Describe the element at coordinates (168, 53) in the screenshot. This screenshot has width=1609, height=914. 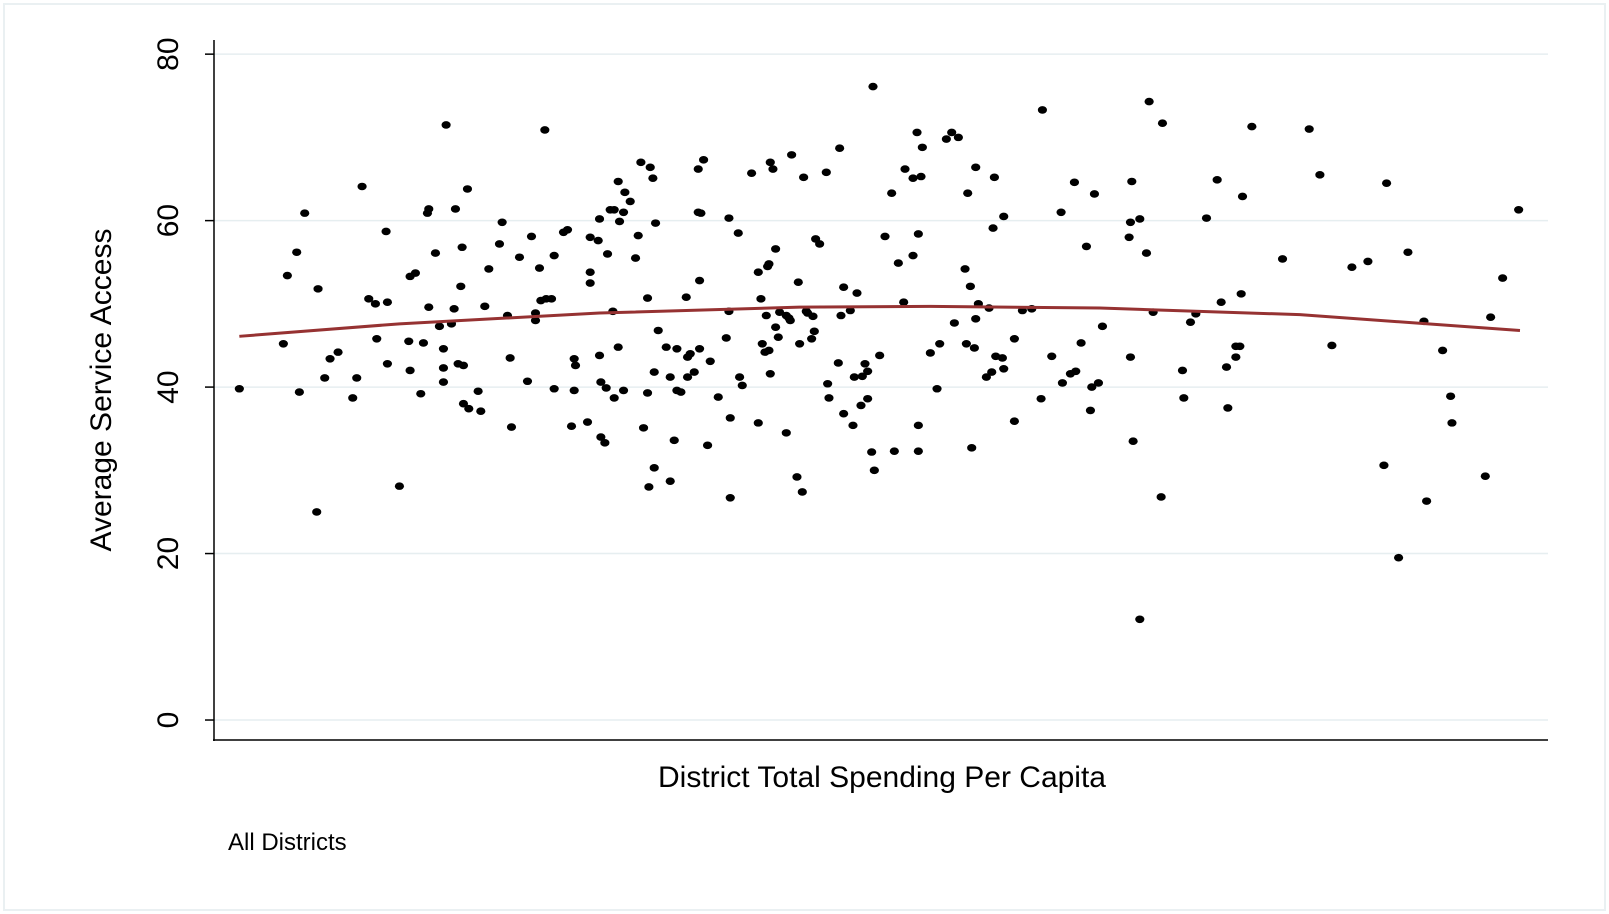
I see `y-tick-label: 80` at that location.